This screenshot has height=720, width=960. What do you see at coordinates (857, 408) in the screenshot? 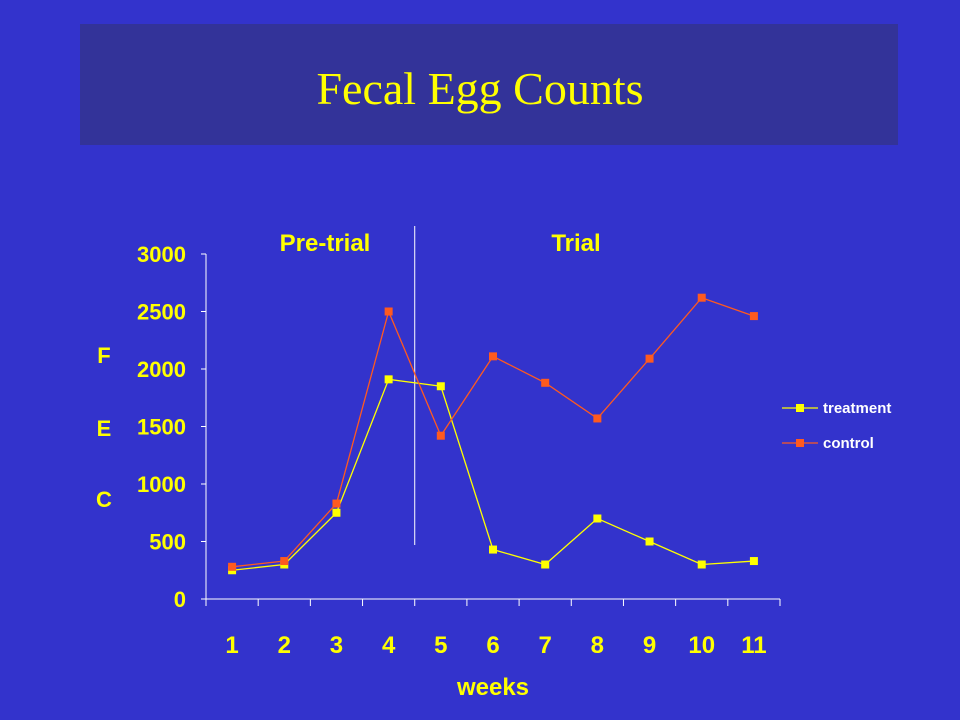
I see `legend-label-treatment: treatment` at bounding box center [857, 408].